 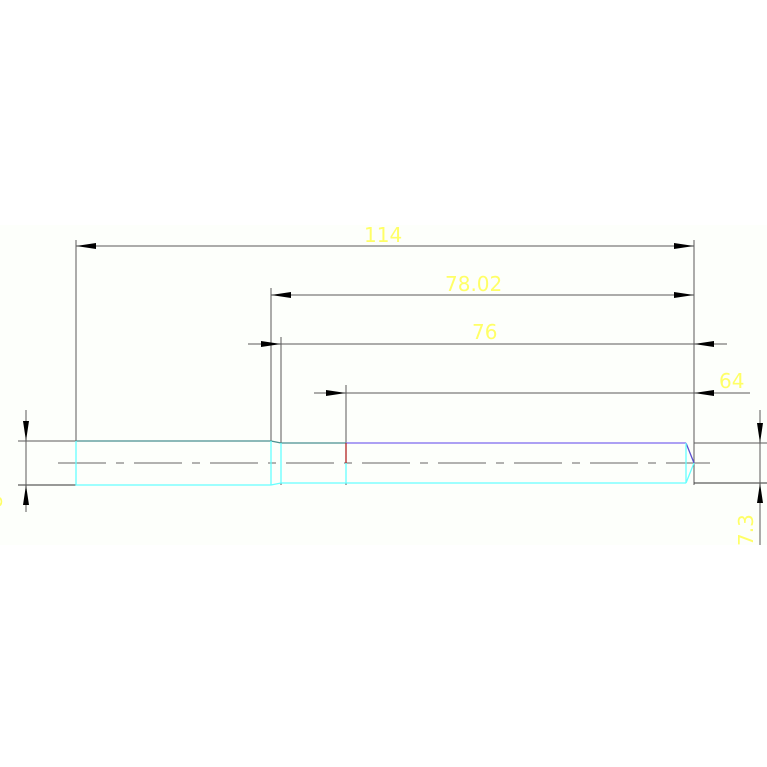 I want to click on dim-7802-text: 78.02, so click(x=473, y=284).